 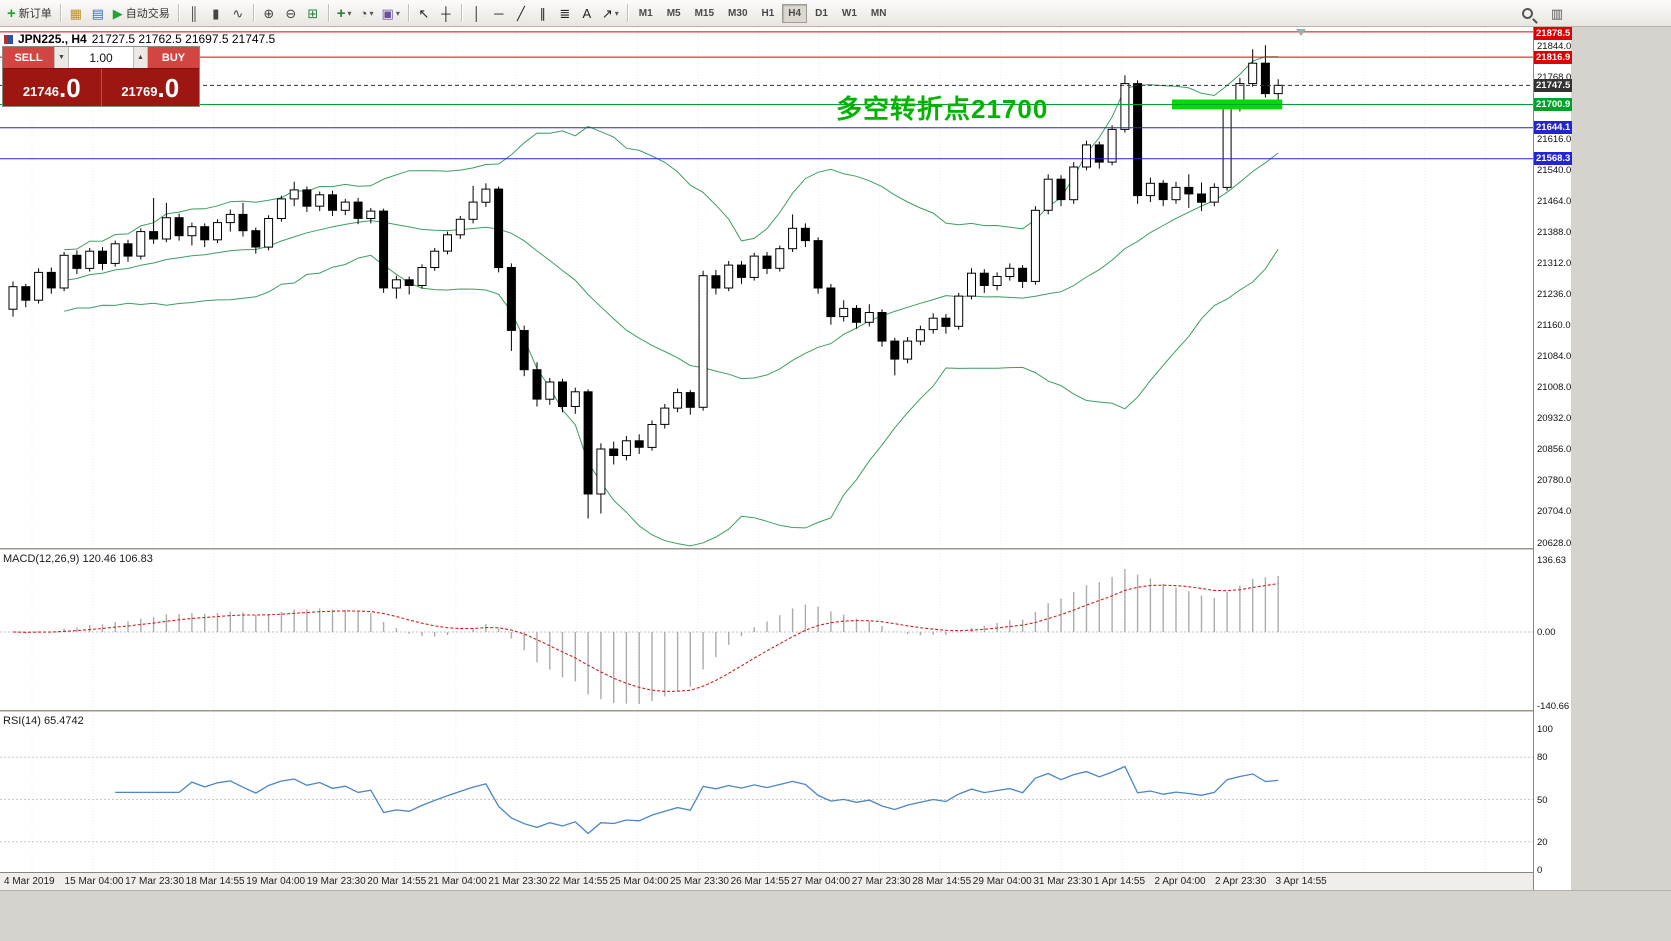 I want to click on workspace-background, so click(x=1621, y=484).